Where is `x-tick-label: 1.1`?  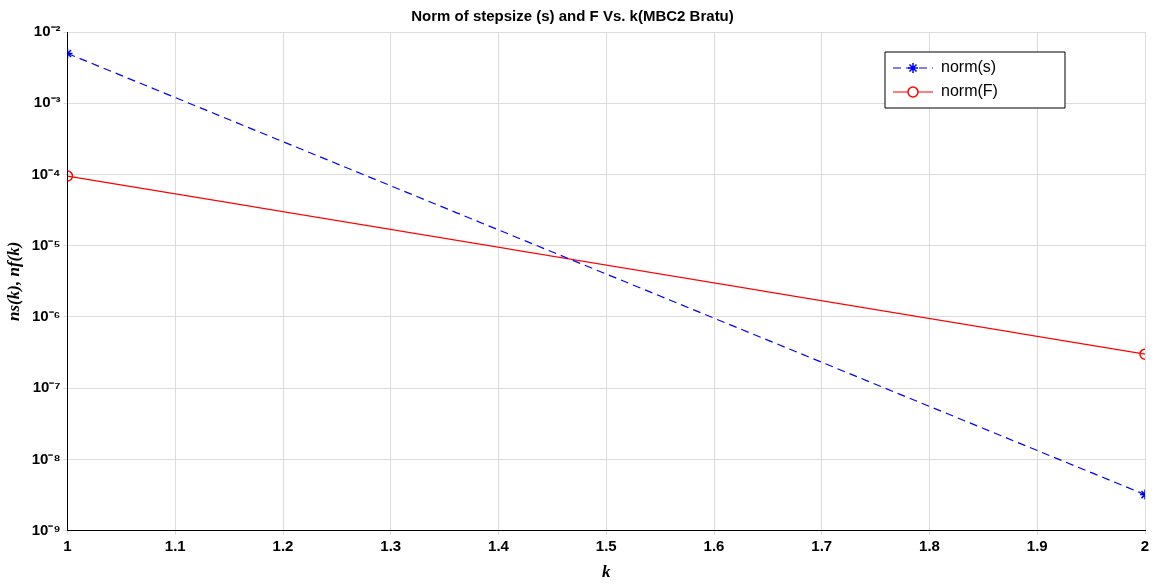 x-tick-label: 1.1 is located at coordinates (175, 545).